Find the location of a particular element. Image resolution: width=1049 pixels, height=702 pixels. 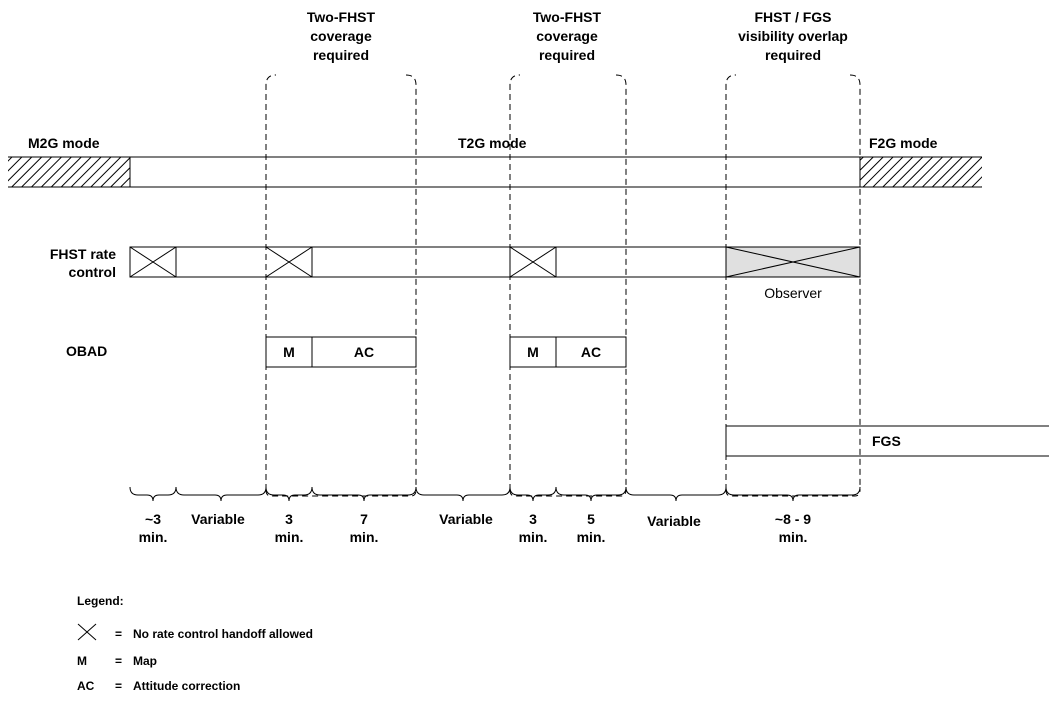

coverage-header-1-line-2: coverage is located at coordinates (341, 36).